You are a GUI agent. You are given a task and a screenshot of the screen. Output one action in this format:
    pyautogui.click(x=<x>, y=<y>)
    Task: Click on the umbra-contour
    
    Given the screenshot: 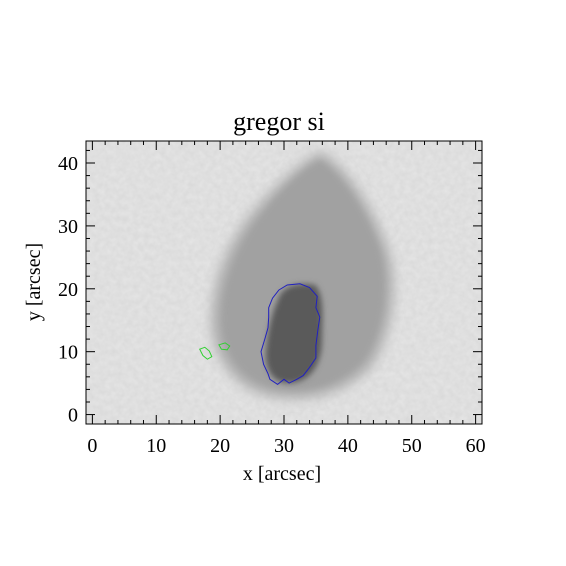 What is the action you would take?
    pyautogui.click(x=290, y=334)
    